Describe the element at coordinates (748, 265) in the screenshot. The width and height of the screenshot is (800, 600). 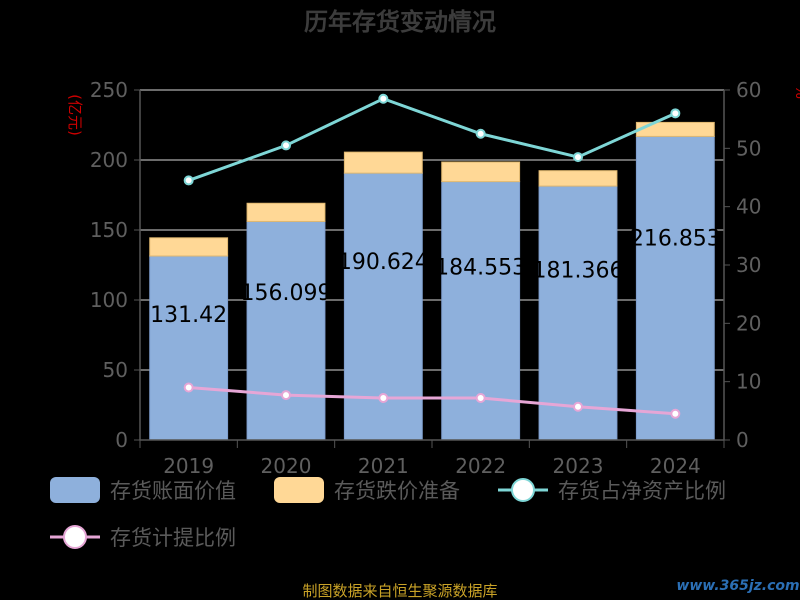
I see `right-axis-tick-label: 30` at that location.